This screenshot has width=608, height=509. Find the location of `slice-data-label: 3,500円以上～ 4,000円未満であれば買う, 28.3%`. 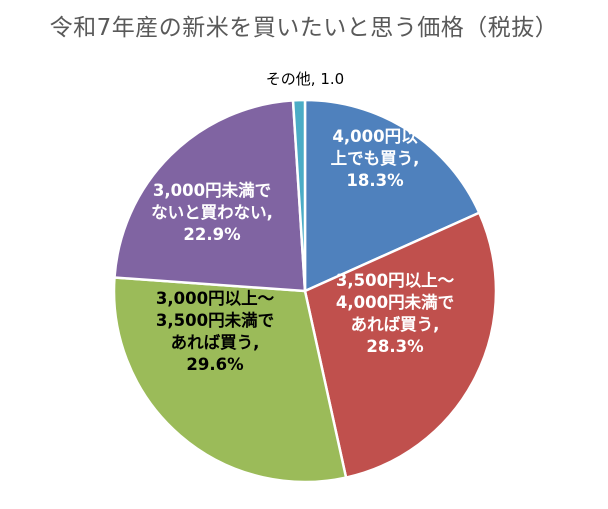

slice-data-label: 3,500円以上～ 4,000円未満であれば買う, 28.3% is located at coordinates (395, 313).